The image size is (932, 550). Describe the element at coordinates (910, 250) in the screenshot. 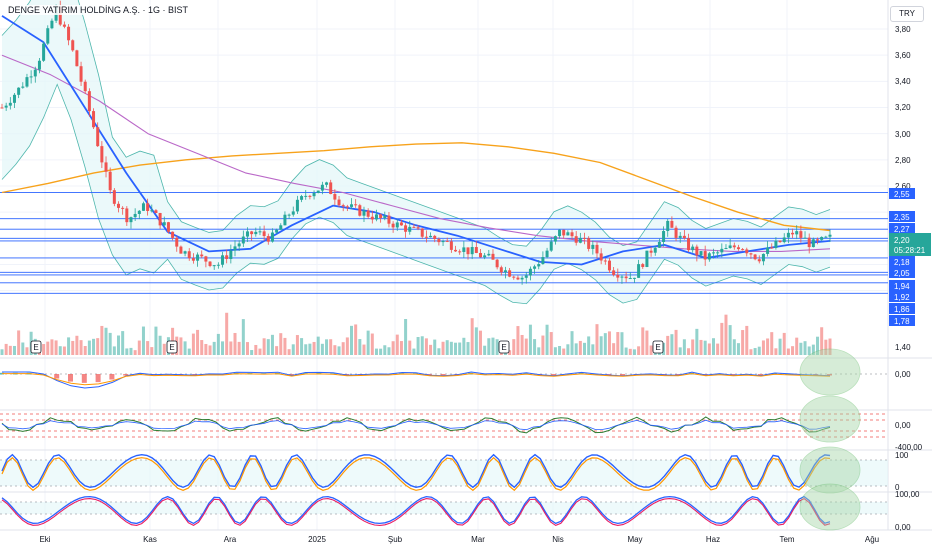

I see `countdown-label: 05:28:21` at that location.